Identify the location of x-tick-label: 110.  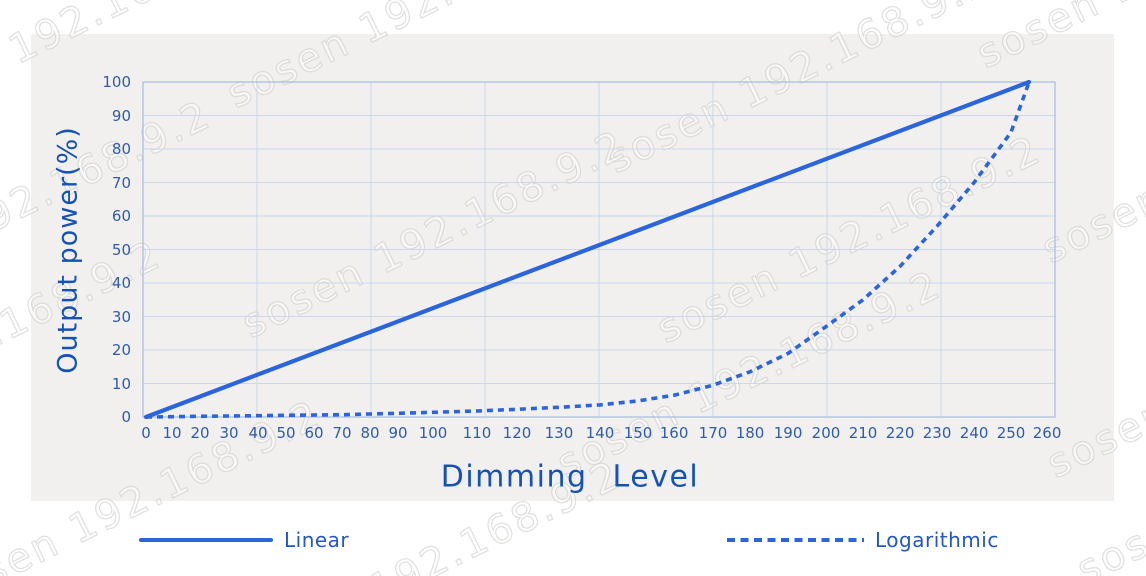
(477, 433).